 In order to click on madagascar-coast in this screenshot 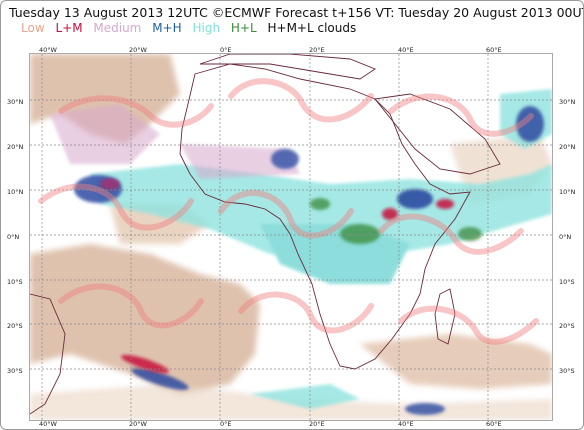, I will do `click(445, 316)`.